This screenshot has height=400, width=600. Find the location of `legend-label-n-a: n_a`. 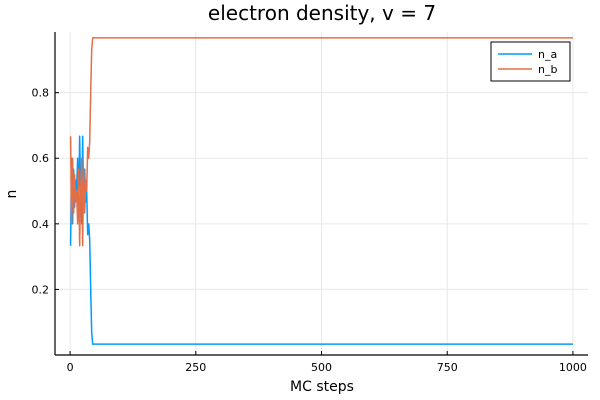

legend-label-n-a: n_a is located at coordinates (547, 54).